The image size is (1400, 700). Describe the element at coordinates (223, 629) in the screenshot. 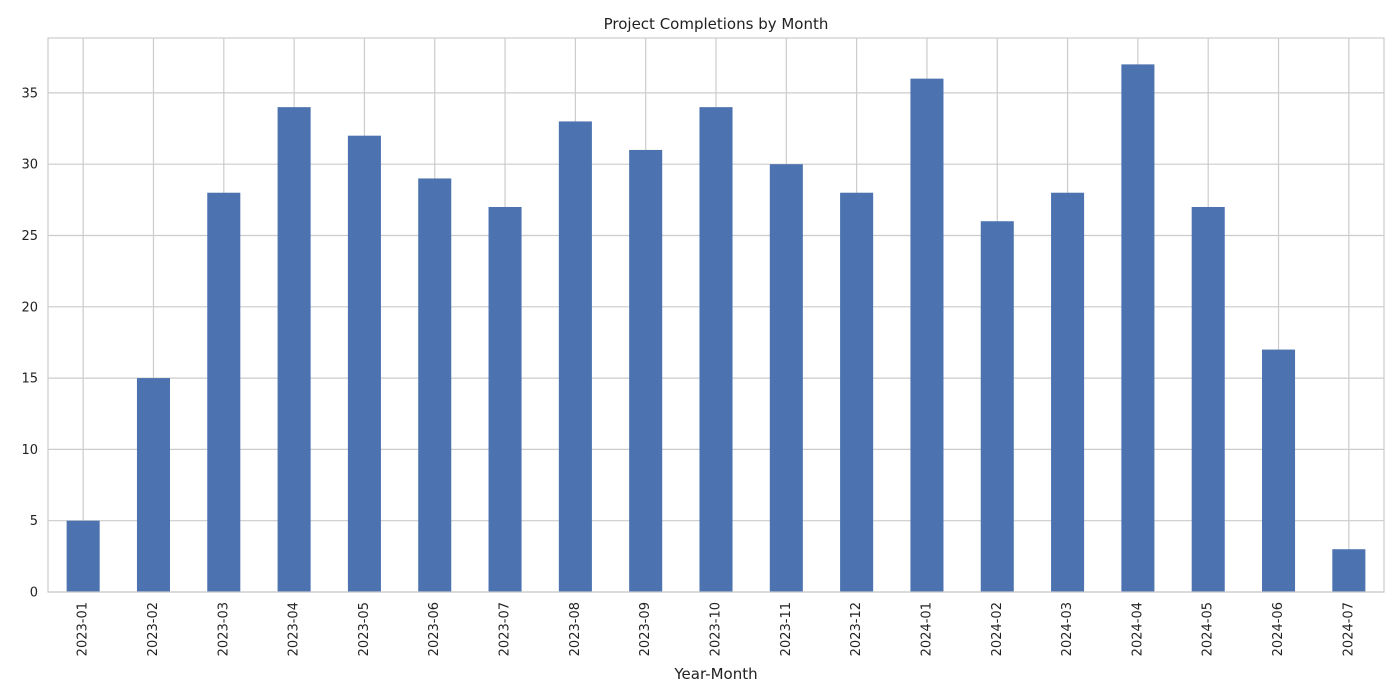

I see `x-tick-label: 2023-03` at that location.